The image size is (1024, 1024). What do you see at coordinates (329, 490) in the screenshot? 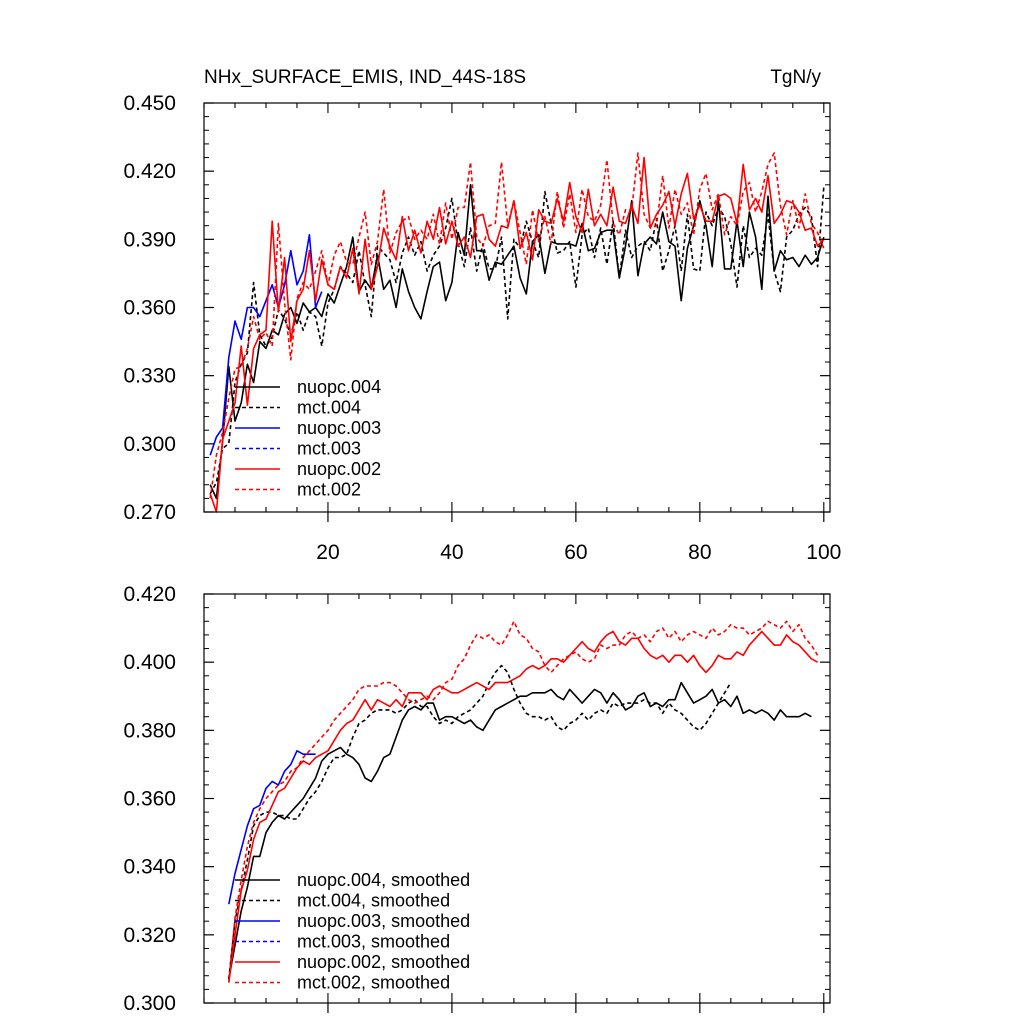
I see `legend-label-5: mct.002` at bounding box center [329, 490].